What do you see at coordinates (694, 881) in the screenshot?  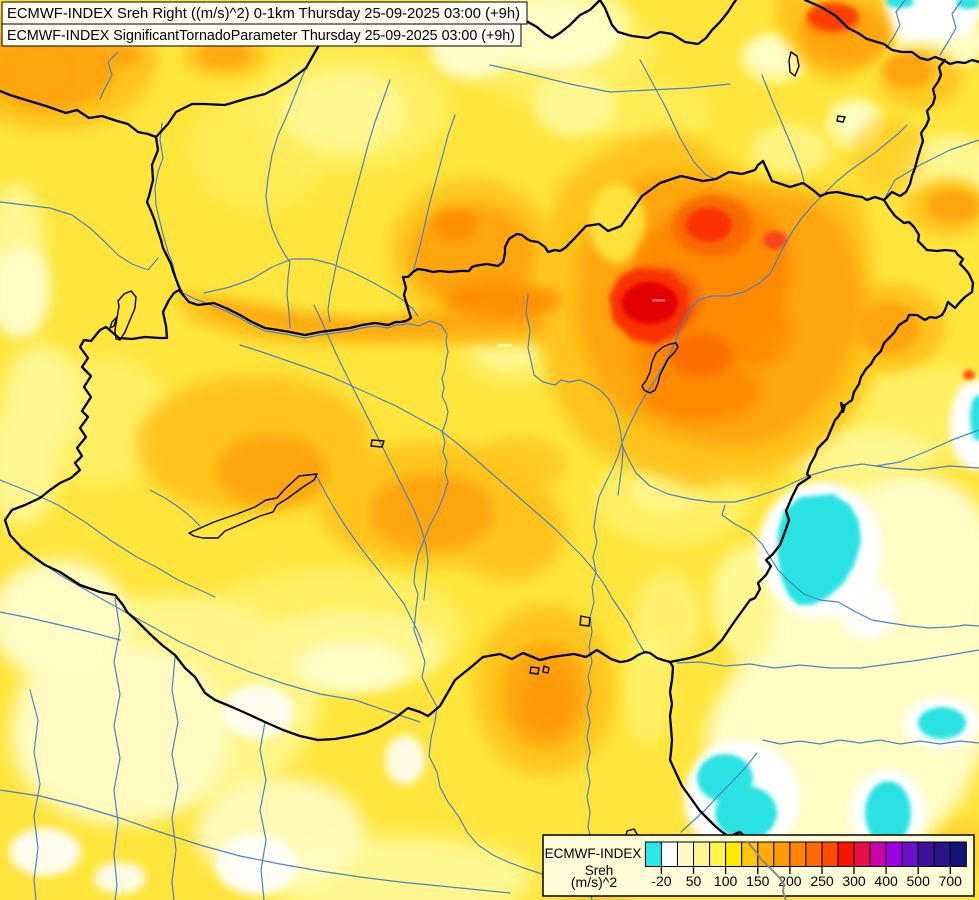 I see `svg-text: 50` at bounding box center [694, 881].